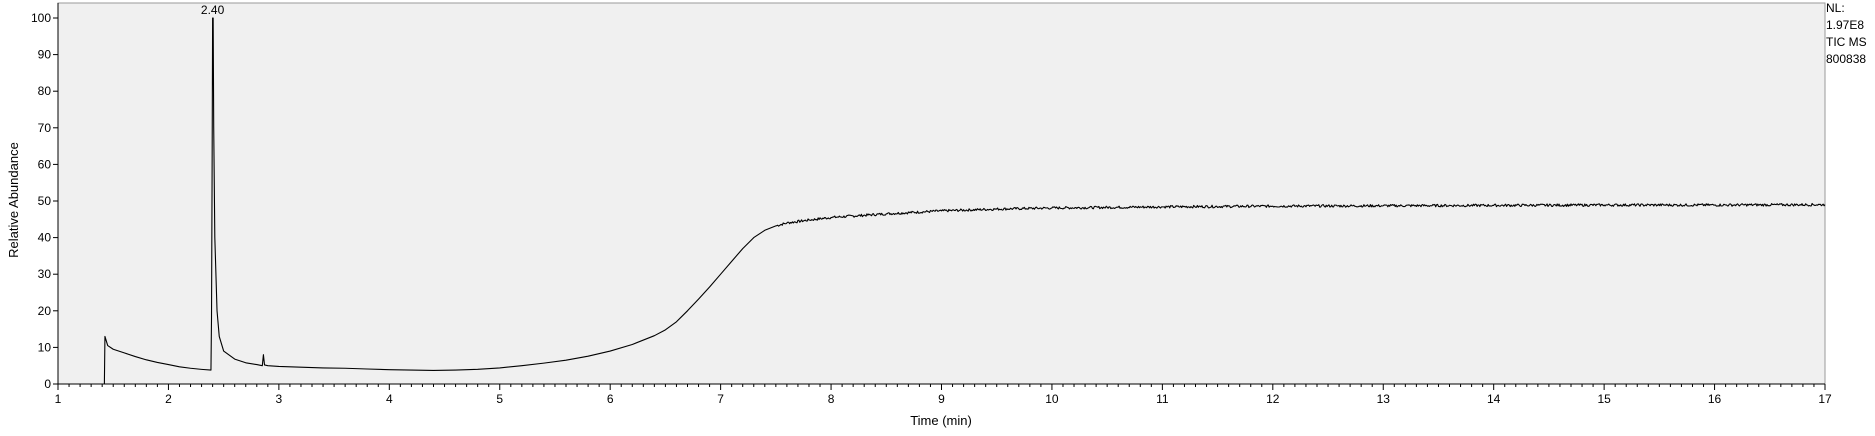  What do you see at coordinates (720, 399) in the screenshot?
I see `x-tick-label-7: 7` at bounding box center [720, 399].